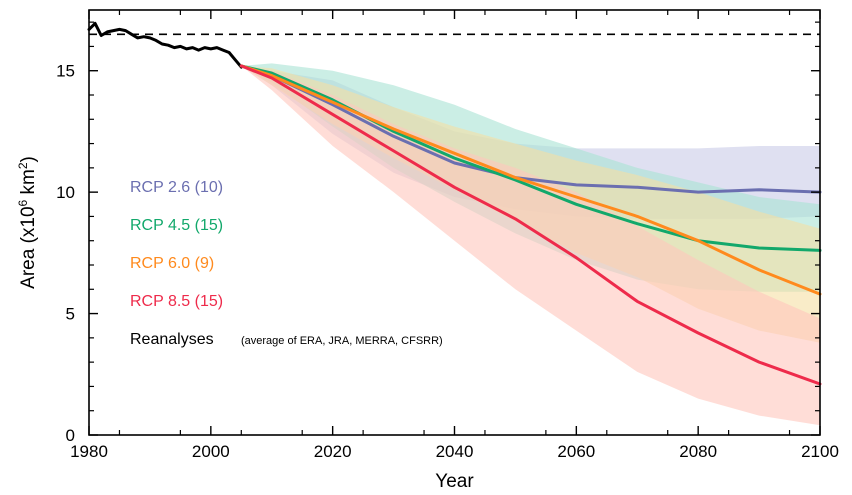  What do you see at coordinates (820, 451) in the screenshot?
I see `x-tick-label: 2100` at bounding box center [820, 451].